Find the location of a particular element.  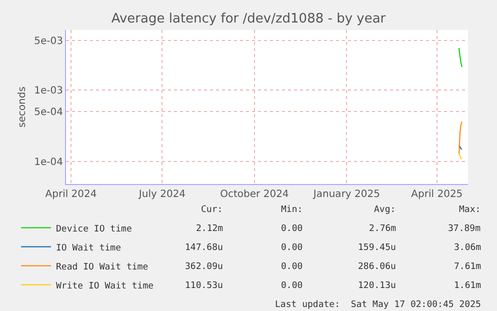

text: 3.06m is located at coordinates (468, 248).